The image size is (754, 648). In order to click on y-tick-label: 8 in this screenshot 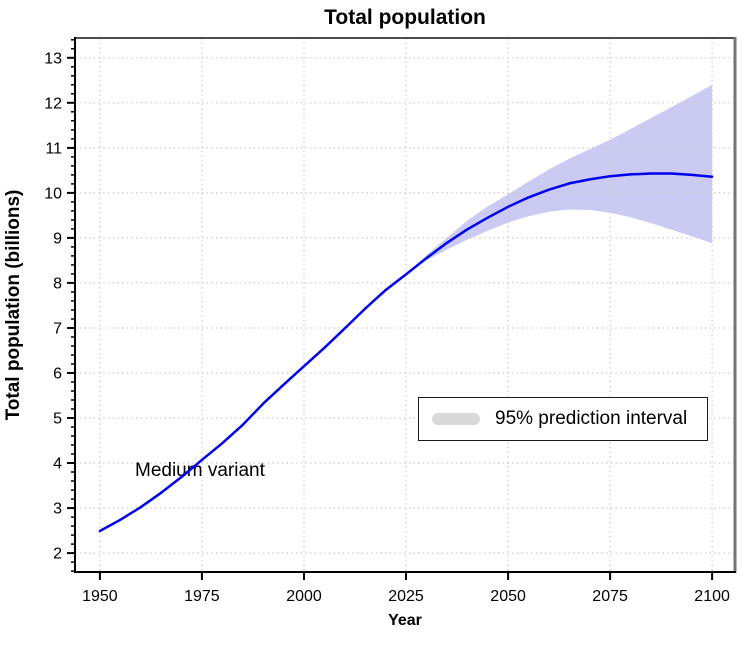, I will do `click(57, 283)`.